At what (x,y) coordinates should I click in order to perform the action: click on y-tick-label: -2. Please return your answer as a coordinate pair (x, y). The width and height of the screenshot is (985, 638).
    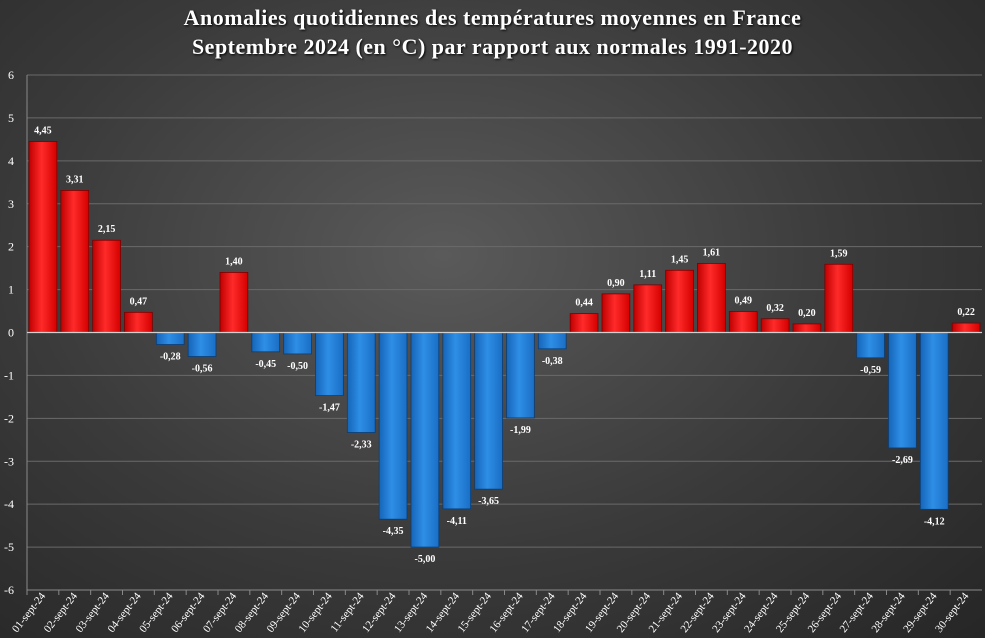
    Looking at the image, I should click on (9, 418).